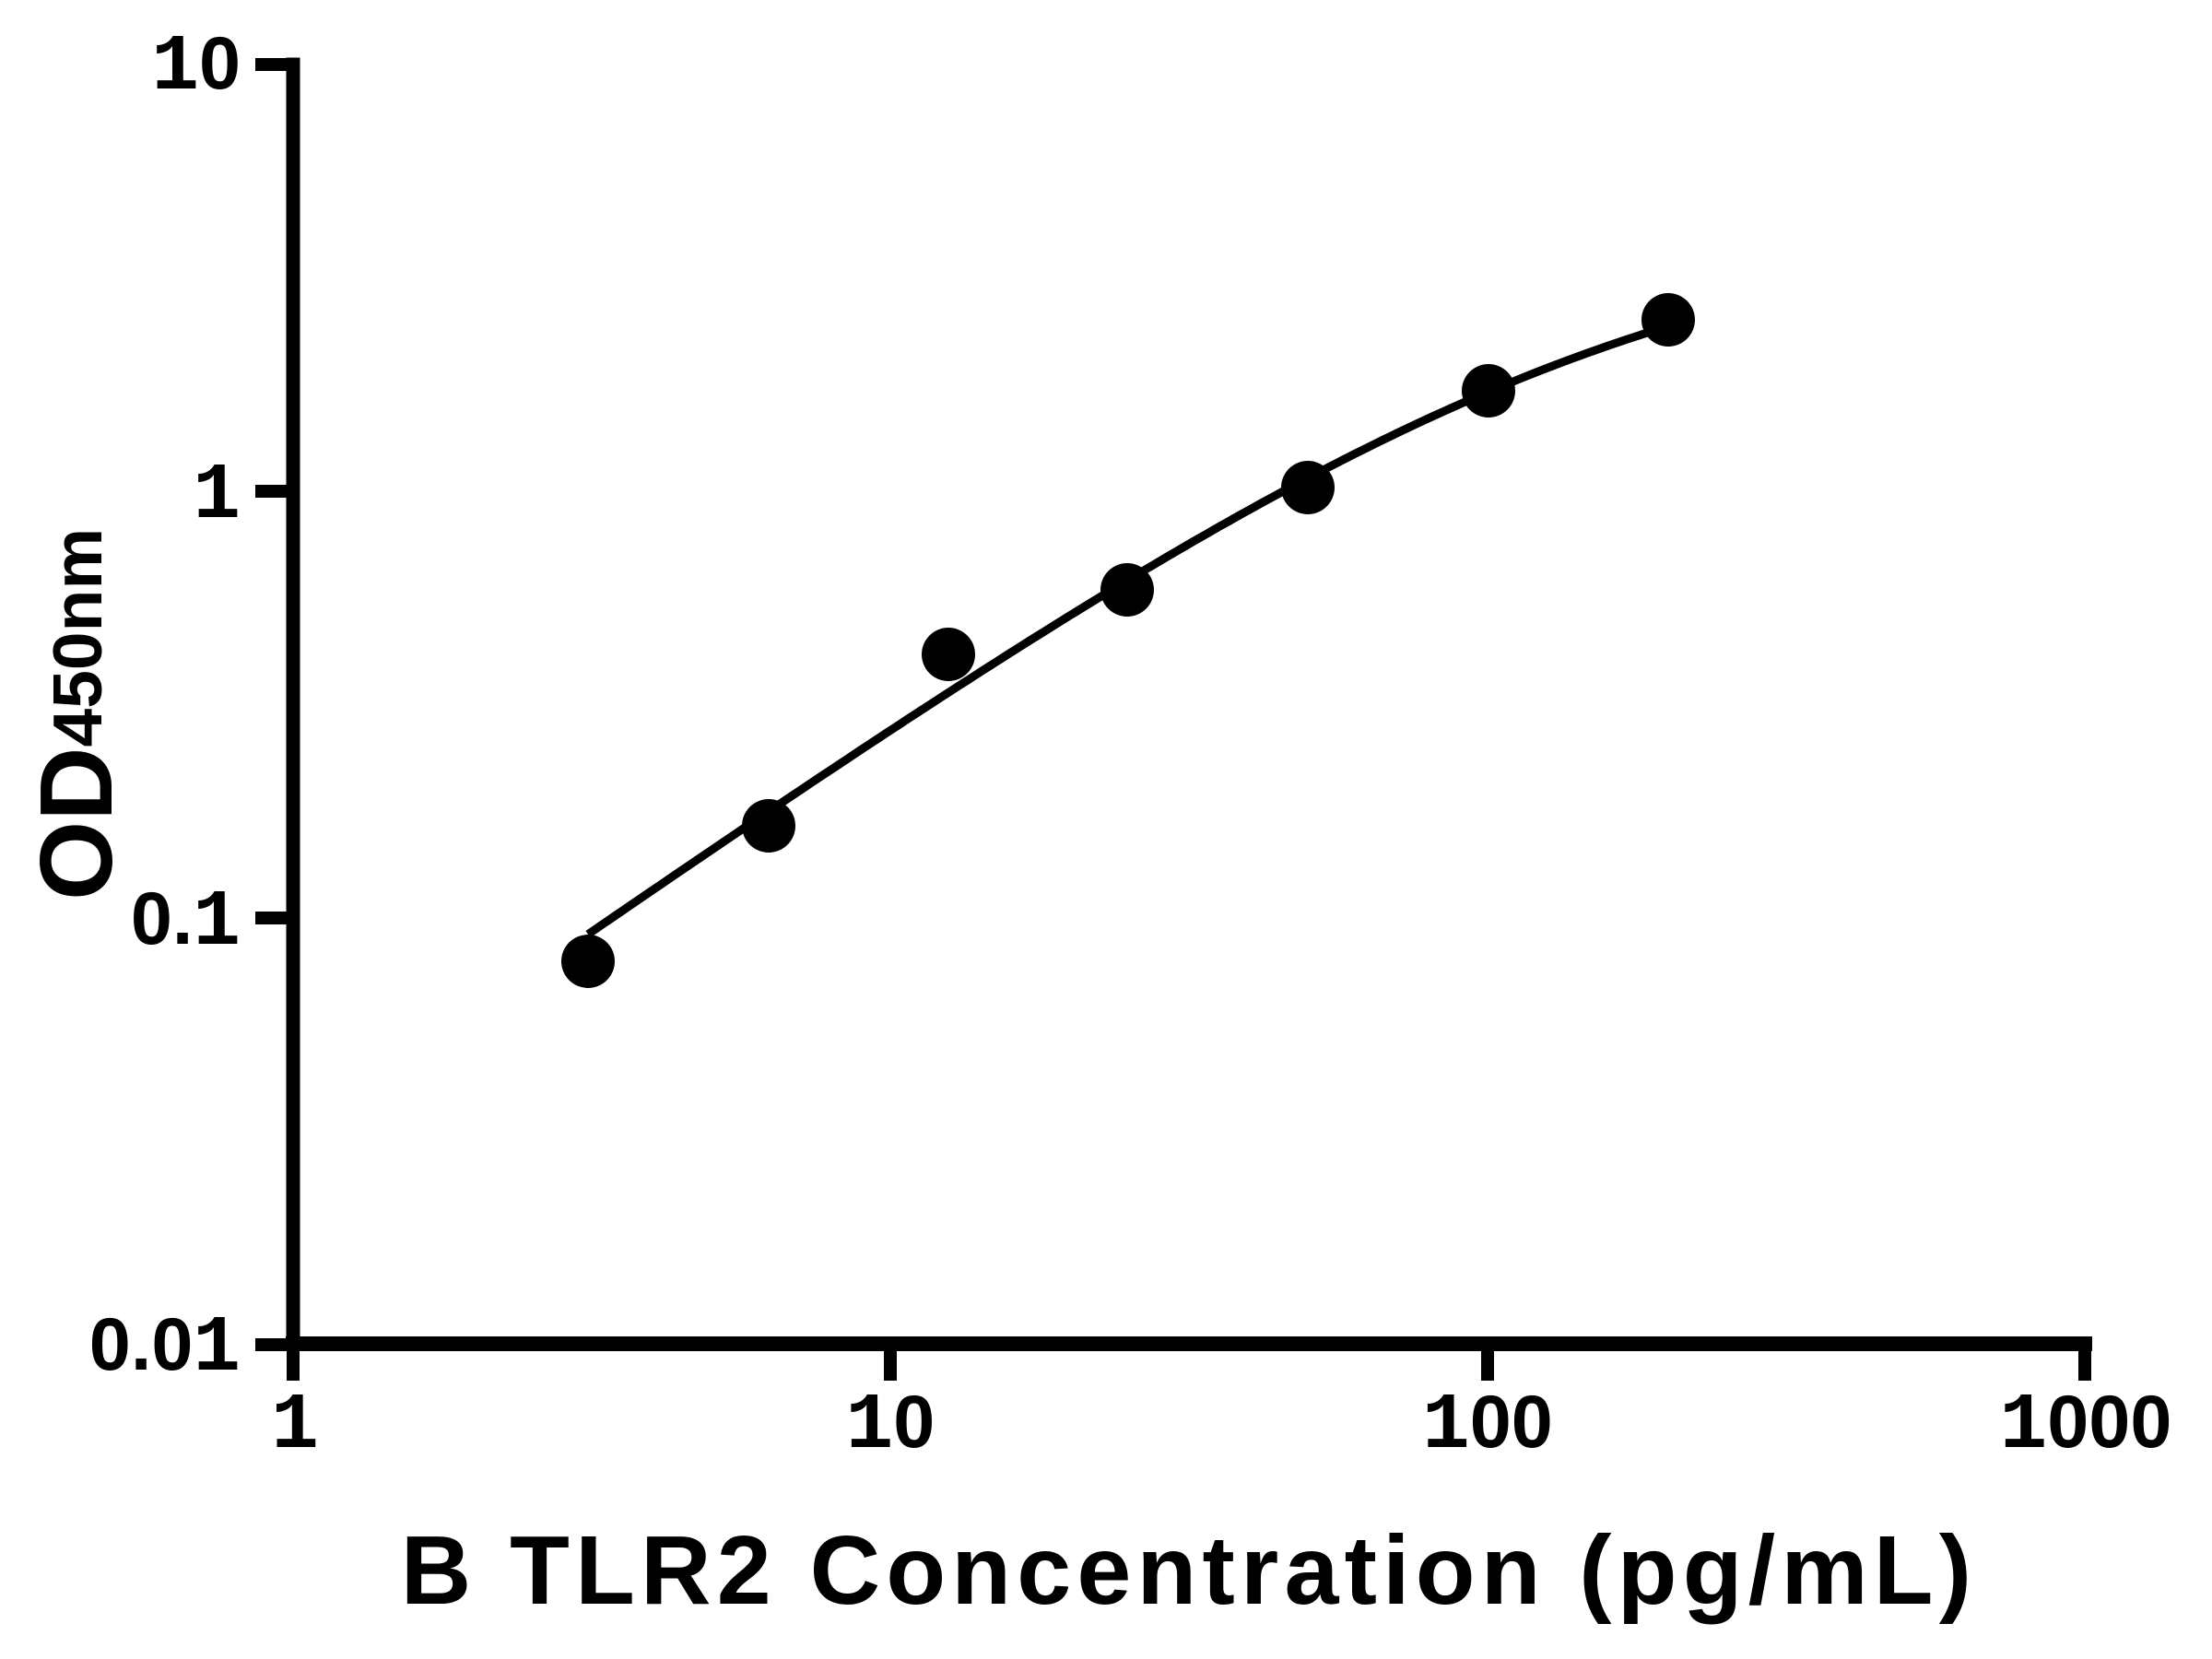 The image size is (2212, 1659). What do you see at coordinates (1487, 1426) in the screenshot?
I see `svg-text: 100` at bounding box center [1487, 1426].